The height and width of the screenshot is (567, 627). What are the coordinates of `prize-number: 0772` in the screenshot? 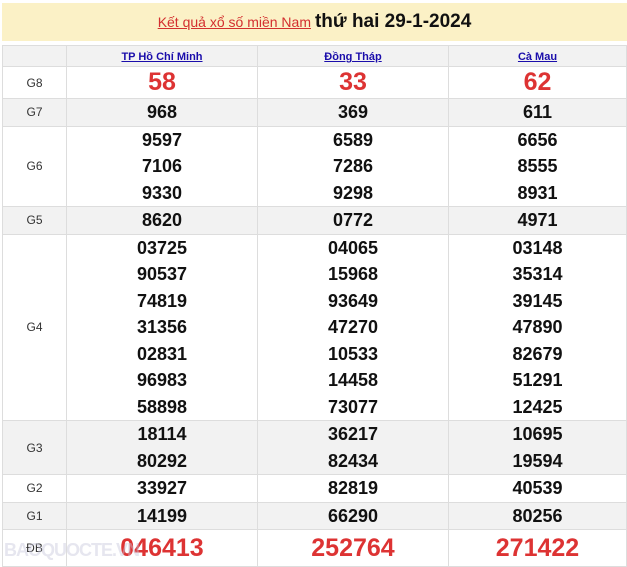 It's located at (353, 220).